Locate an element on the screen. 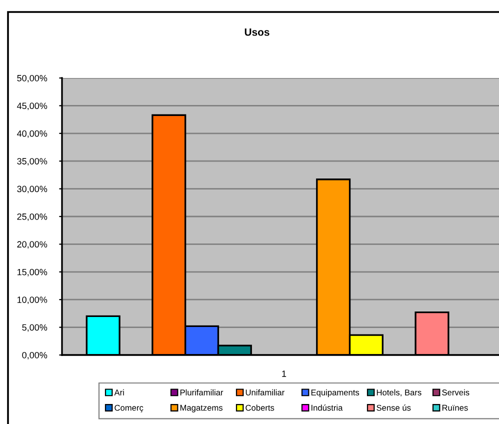  legend-label: Sense ús is located at coordinates (393, 407).